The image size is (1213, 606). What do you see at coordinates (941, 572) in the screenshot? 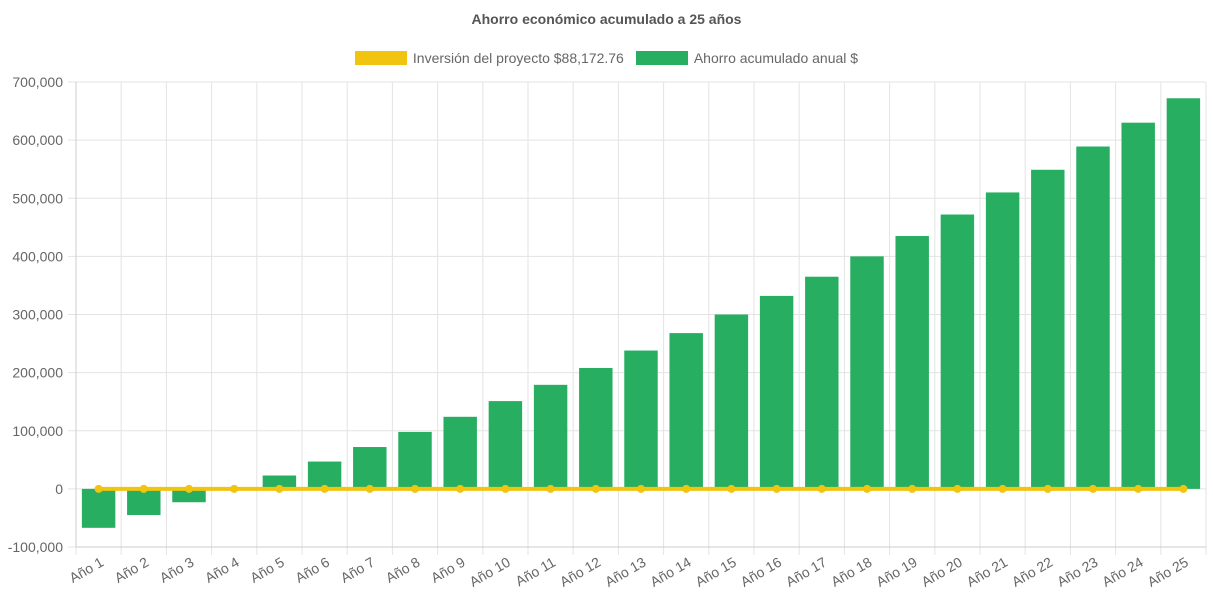
I see `x-tick-label: Año 20` at bounding box center [941, 572].